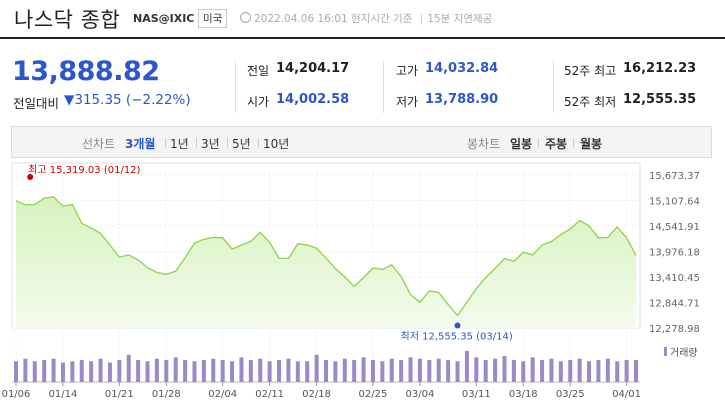  Describe the element at coordinates (420, 394) in the screenshot. I see `x-tick-label: 03/04` at that location.